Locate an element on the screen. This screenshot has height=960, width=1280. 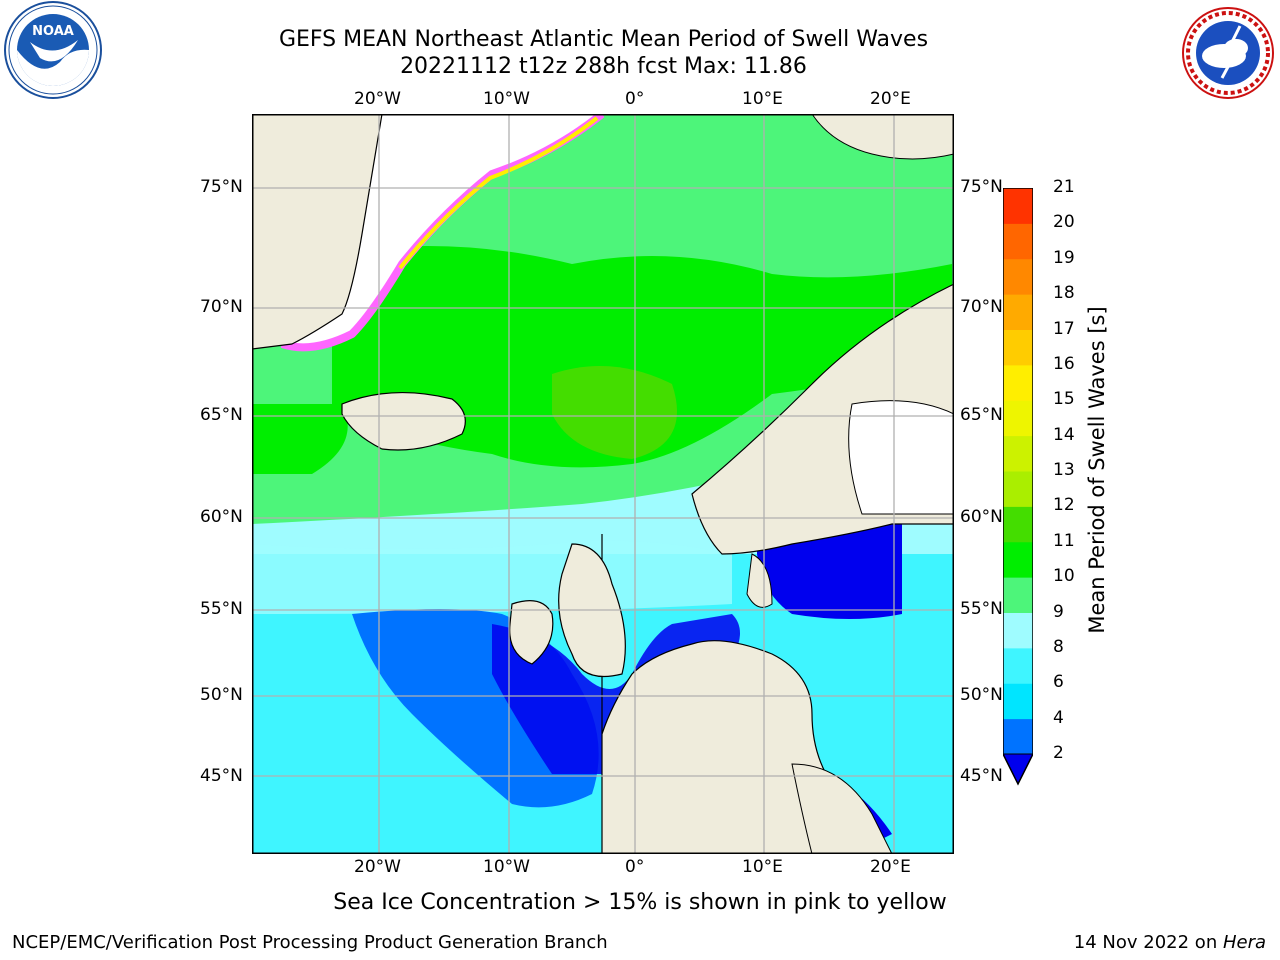
chart-subtitle: 20221112 t12z 288h fcst Max: 11.86 is located at coordinates (603, 66).